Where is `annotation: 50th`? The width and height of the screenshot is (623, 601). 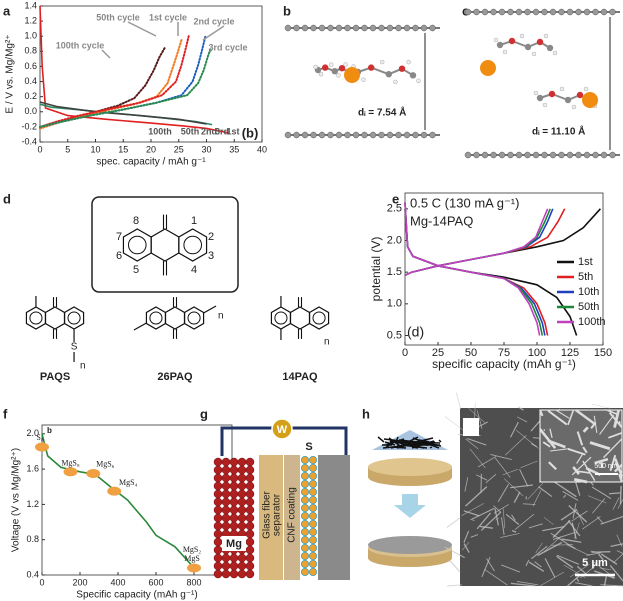 annotation: 50th is located at coordinates (190, 131).